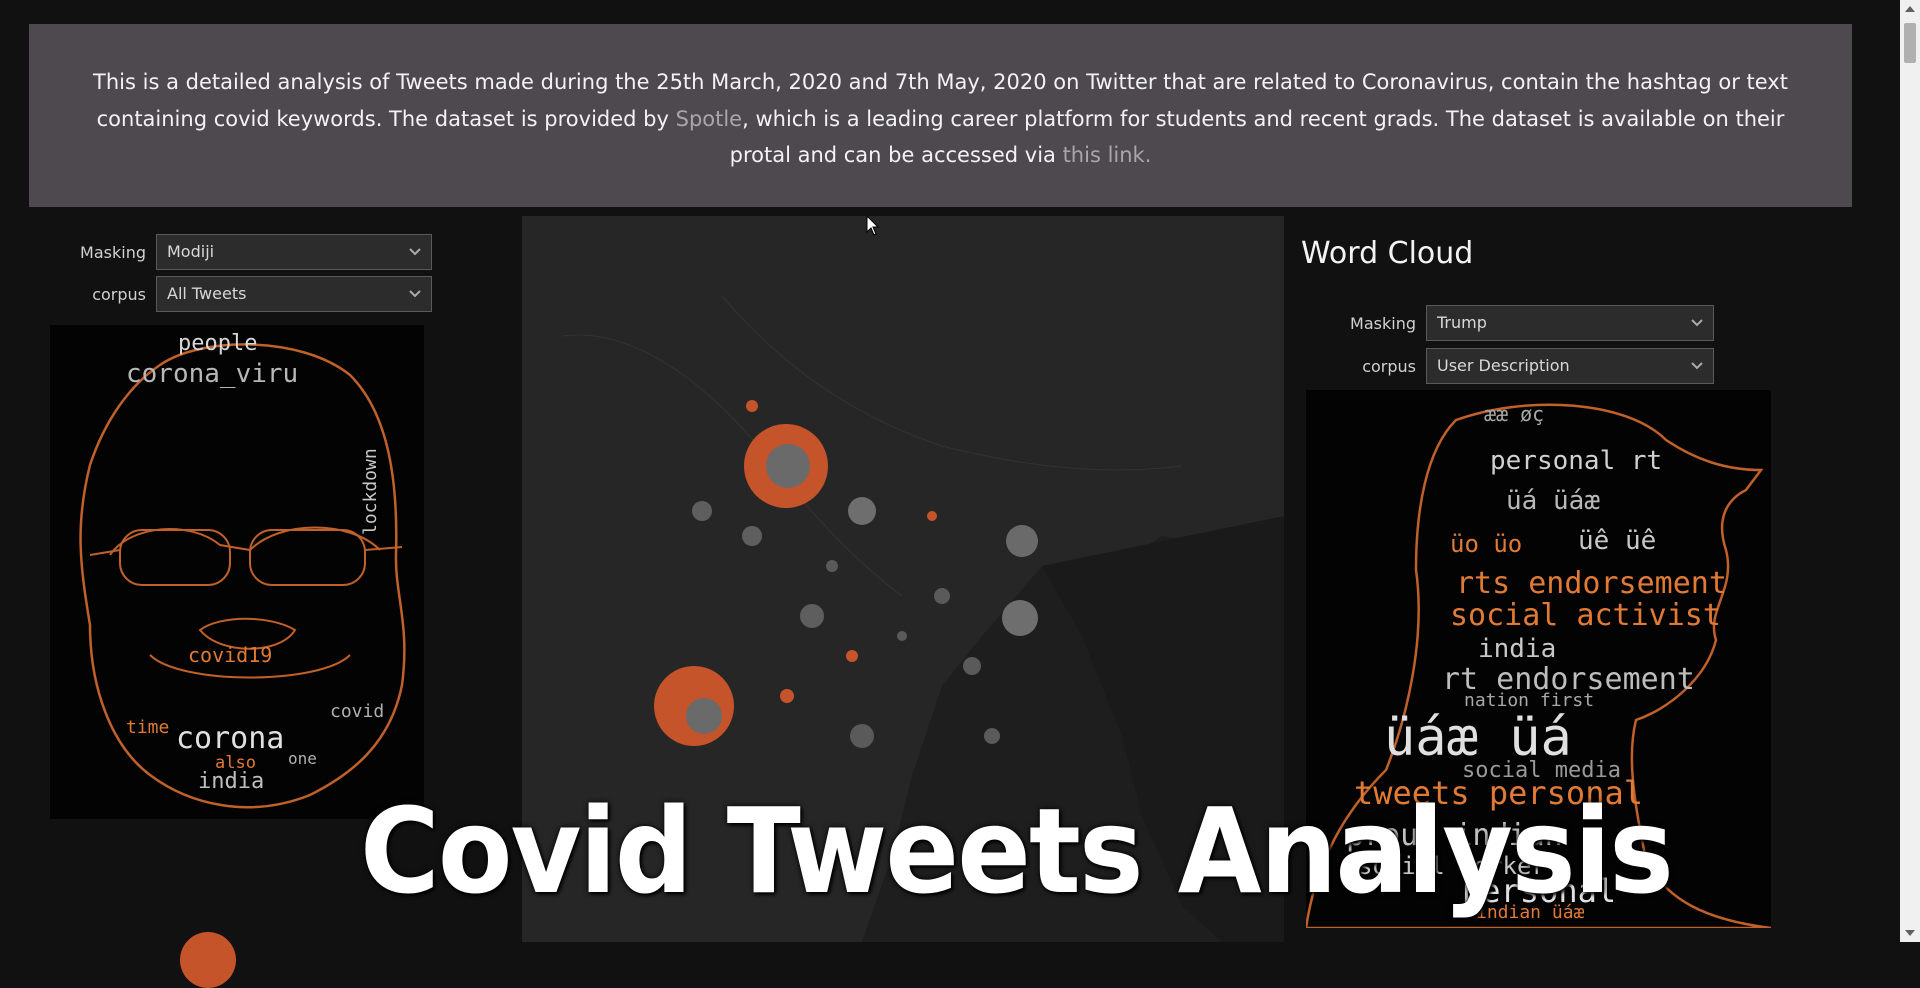 This screenshot has width=1920, height=988. Describe the element at coordinates (113, 252) in the screenshot. I see `left-masking-label: Masking` at that location.